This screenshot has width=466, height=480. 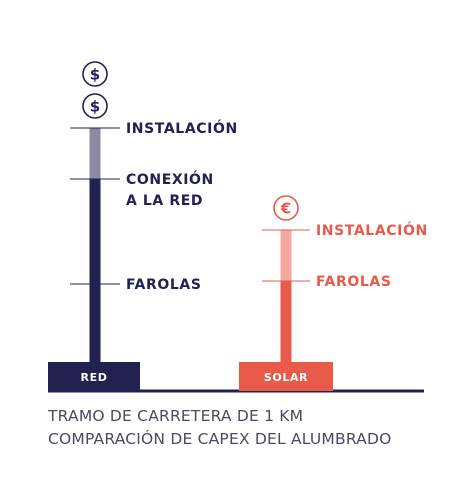 I want to click on base-solar, so click(x=286, y=376).